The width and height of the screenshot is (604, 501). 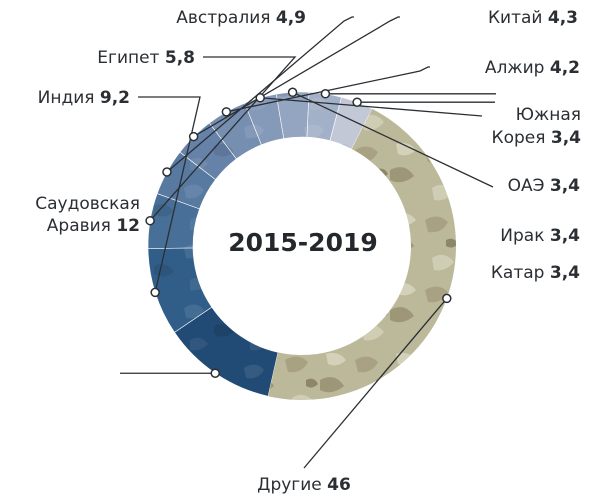 I want to click on label-text-катар: Катар 3,4, so click(x=535, y=273).